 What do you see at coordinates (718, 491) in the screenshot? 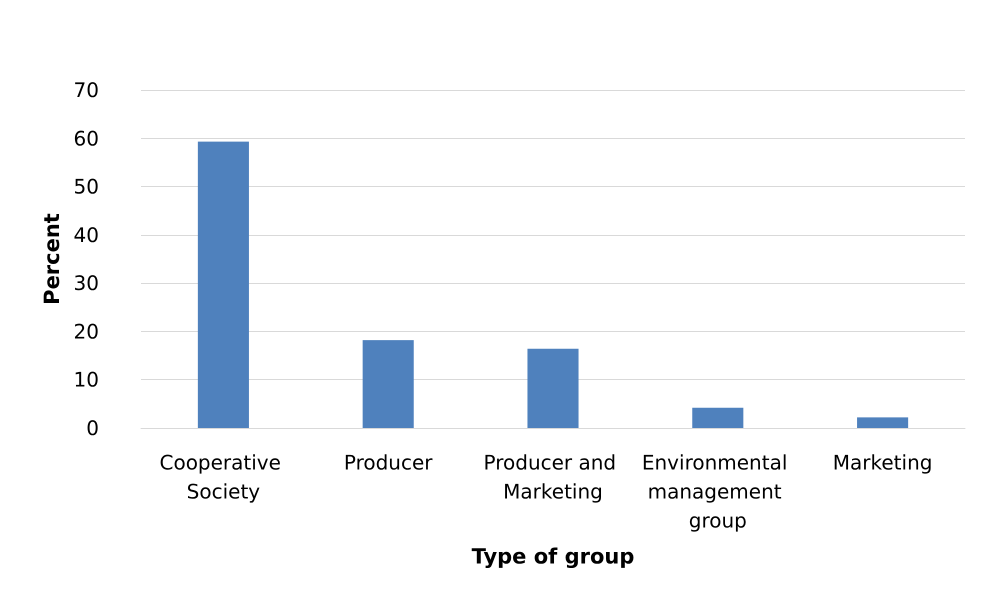
I see `x-tick-label: Environmental management group` at bounding box center [718, 491].